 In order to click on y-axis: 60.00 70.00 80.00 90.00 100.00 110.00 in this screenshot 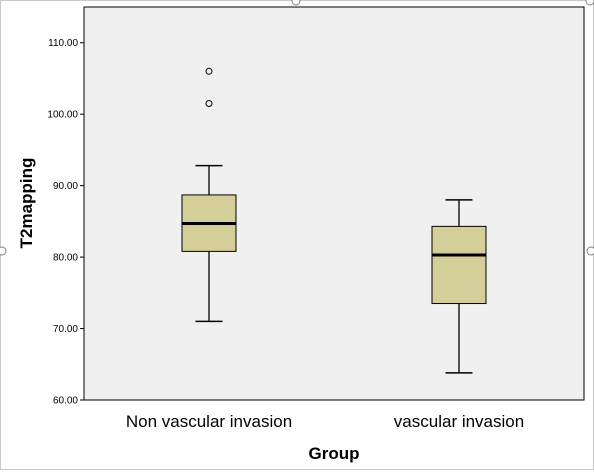, I will do `click(65, 222)`.